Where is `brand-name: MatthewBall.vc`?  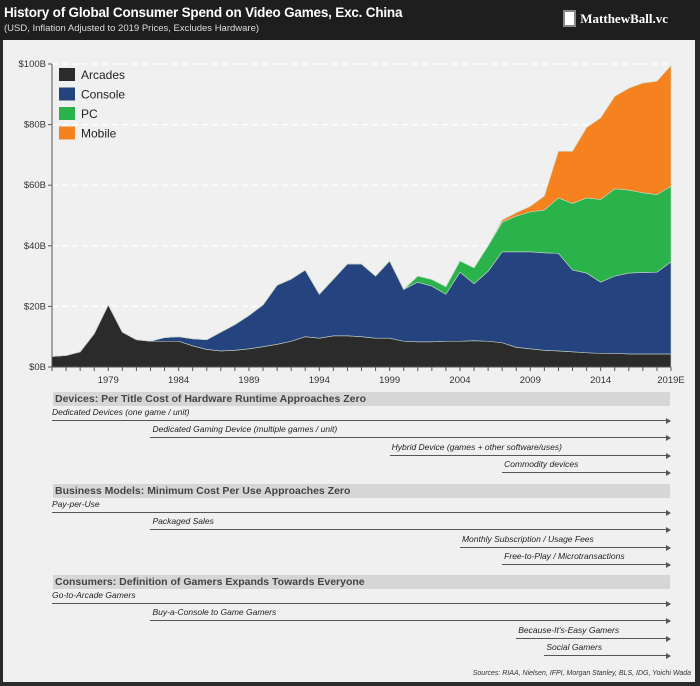
brand-name: MatthewBall.vc is located at coordinates (624, 18).